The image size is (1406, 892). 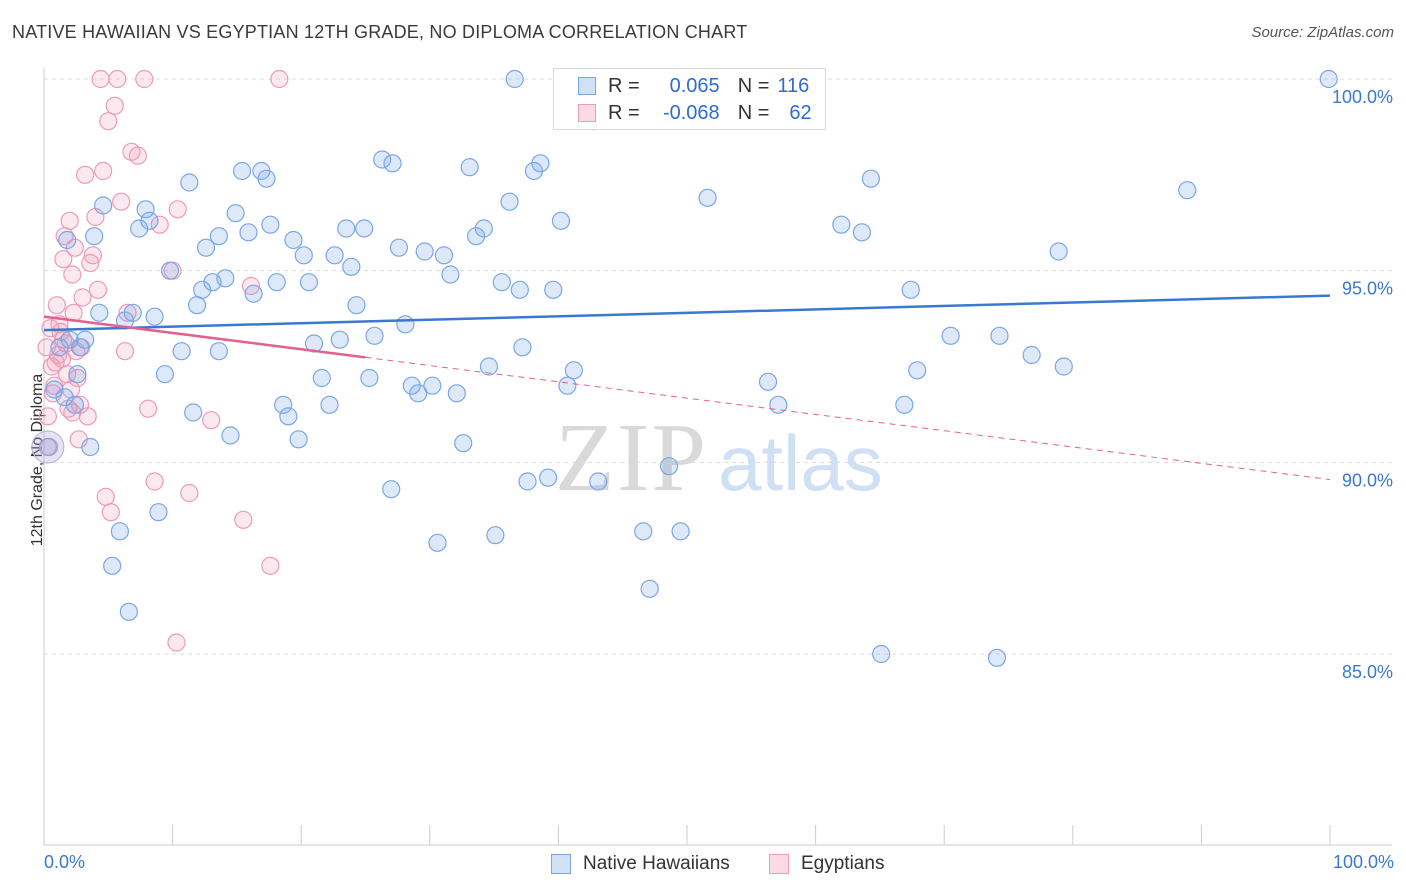 What do you see at coordinates (1367, 480) in the screenshot?
I see `y-tick-label: 90.0%` at bounding box center [1367, 480].